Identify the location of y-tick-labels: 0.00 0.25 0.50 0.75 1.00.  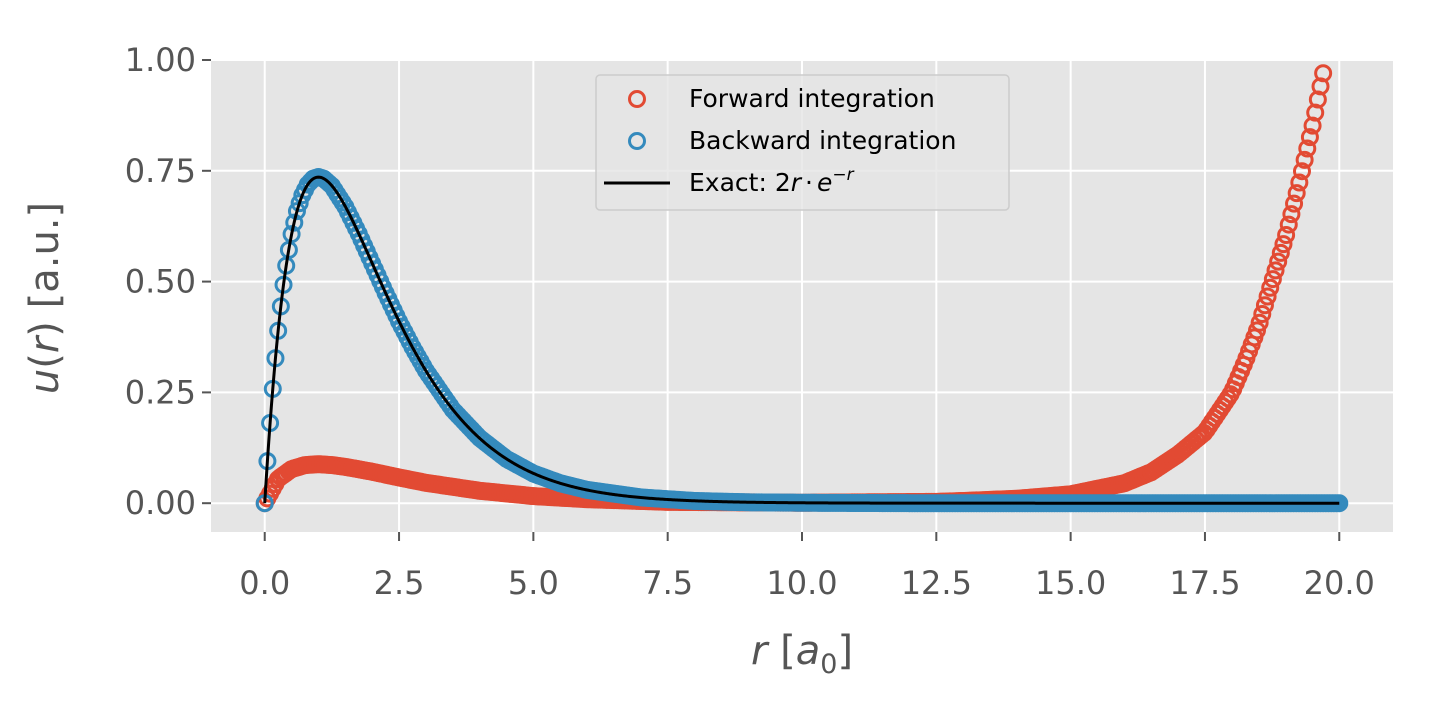
(160, 281).